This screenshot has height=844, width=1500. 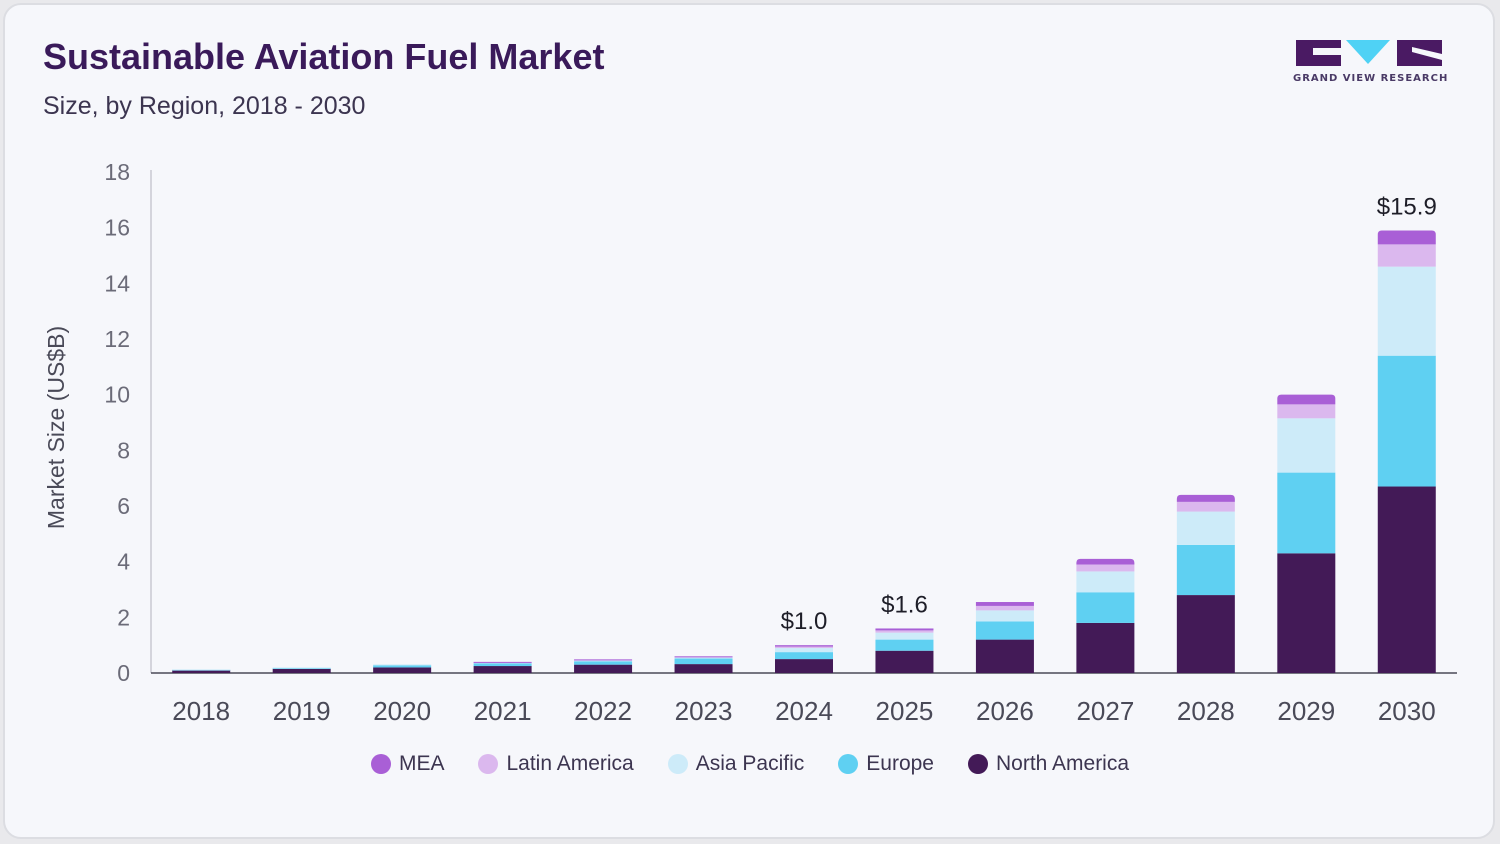 I want to click on bar-segment-north-america-2021, so click(x=502, y=669).